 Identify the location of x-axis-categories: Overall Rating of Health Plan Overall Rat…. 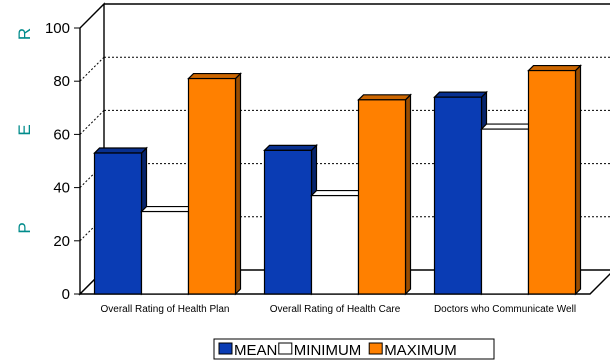
(339, 309).